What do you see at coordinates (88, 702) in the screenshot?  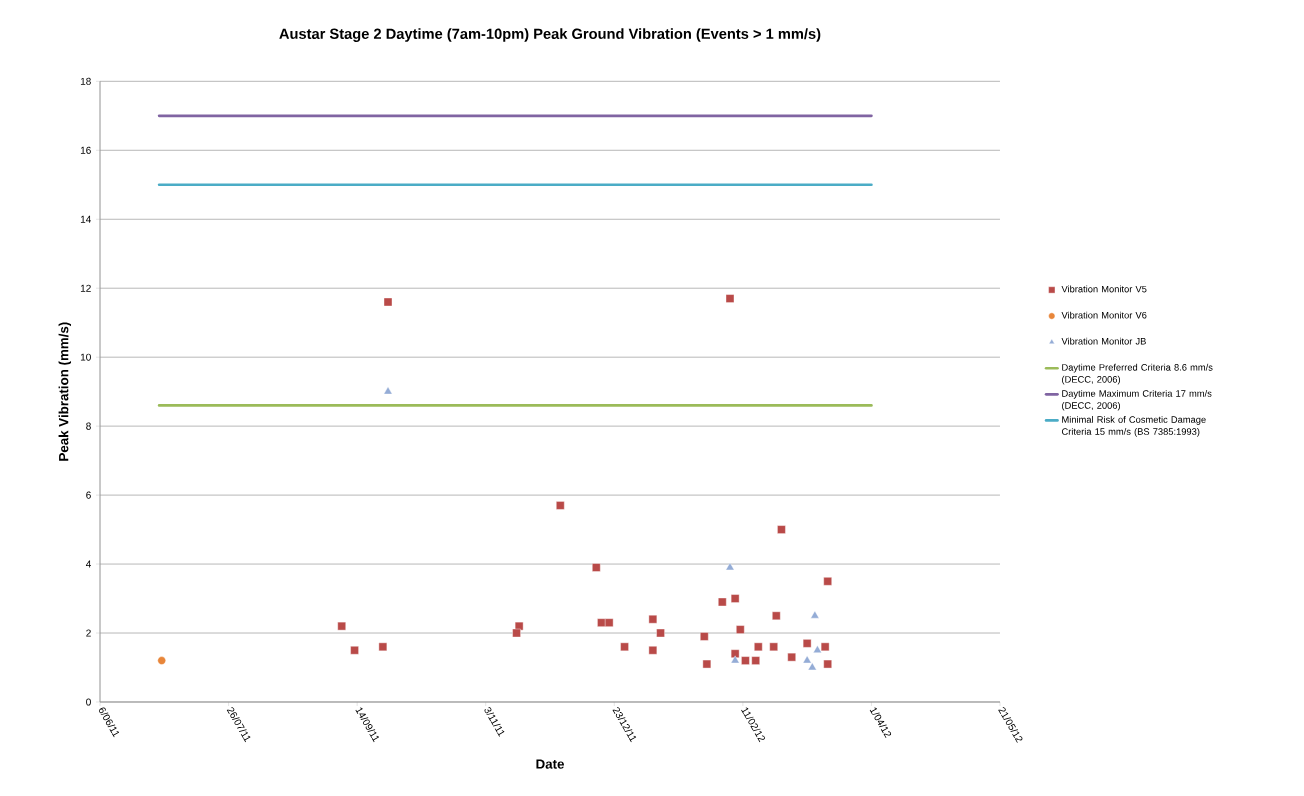 I see `y-tick-label: 0` at bounding box center [88, 702].